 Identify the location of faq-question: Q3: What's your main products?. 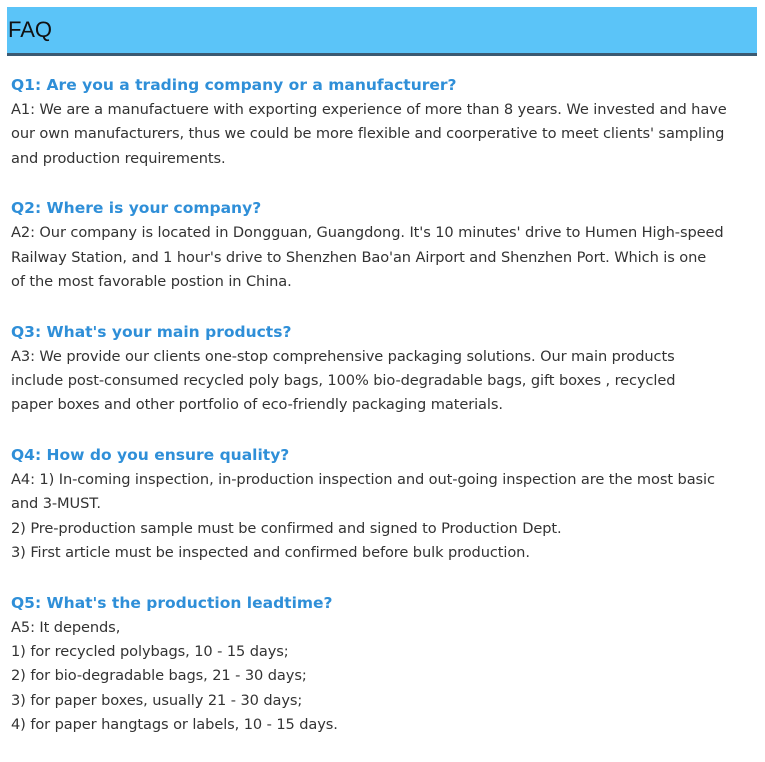
(151, 331).